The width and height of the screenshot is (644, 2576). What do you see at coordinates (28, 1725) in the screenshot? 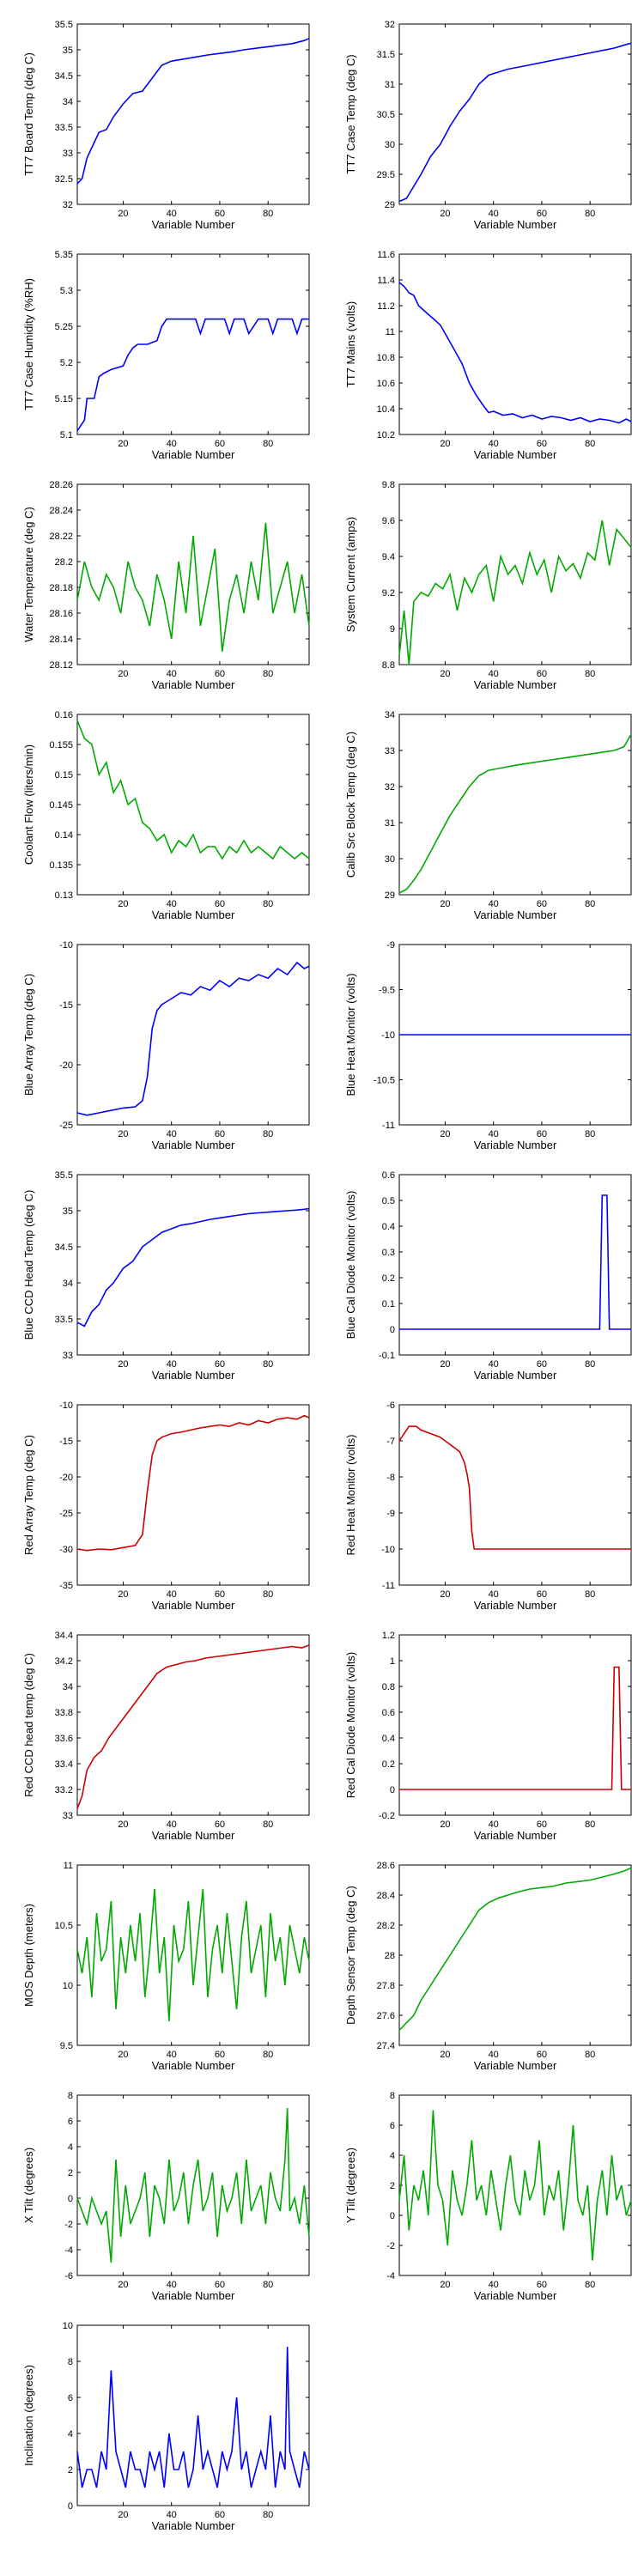
I see `y-axis-label: Red CCD head temp (deg C)` at bounding box center [28, 1725].